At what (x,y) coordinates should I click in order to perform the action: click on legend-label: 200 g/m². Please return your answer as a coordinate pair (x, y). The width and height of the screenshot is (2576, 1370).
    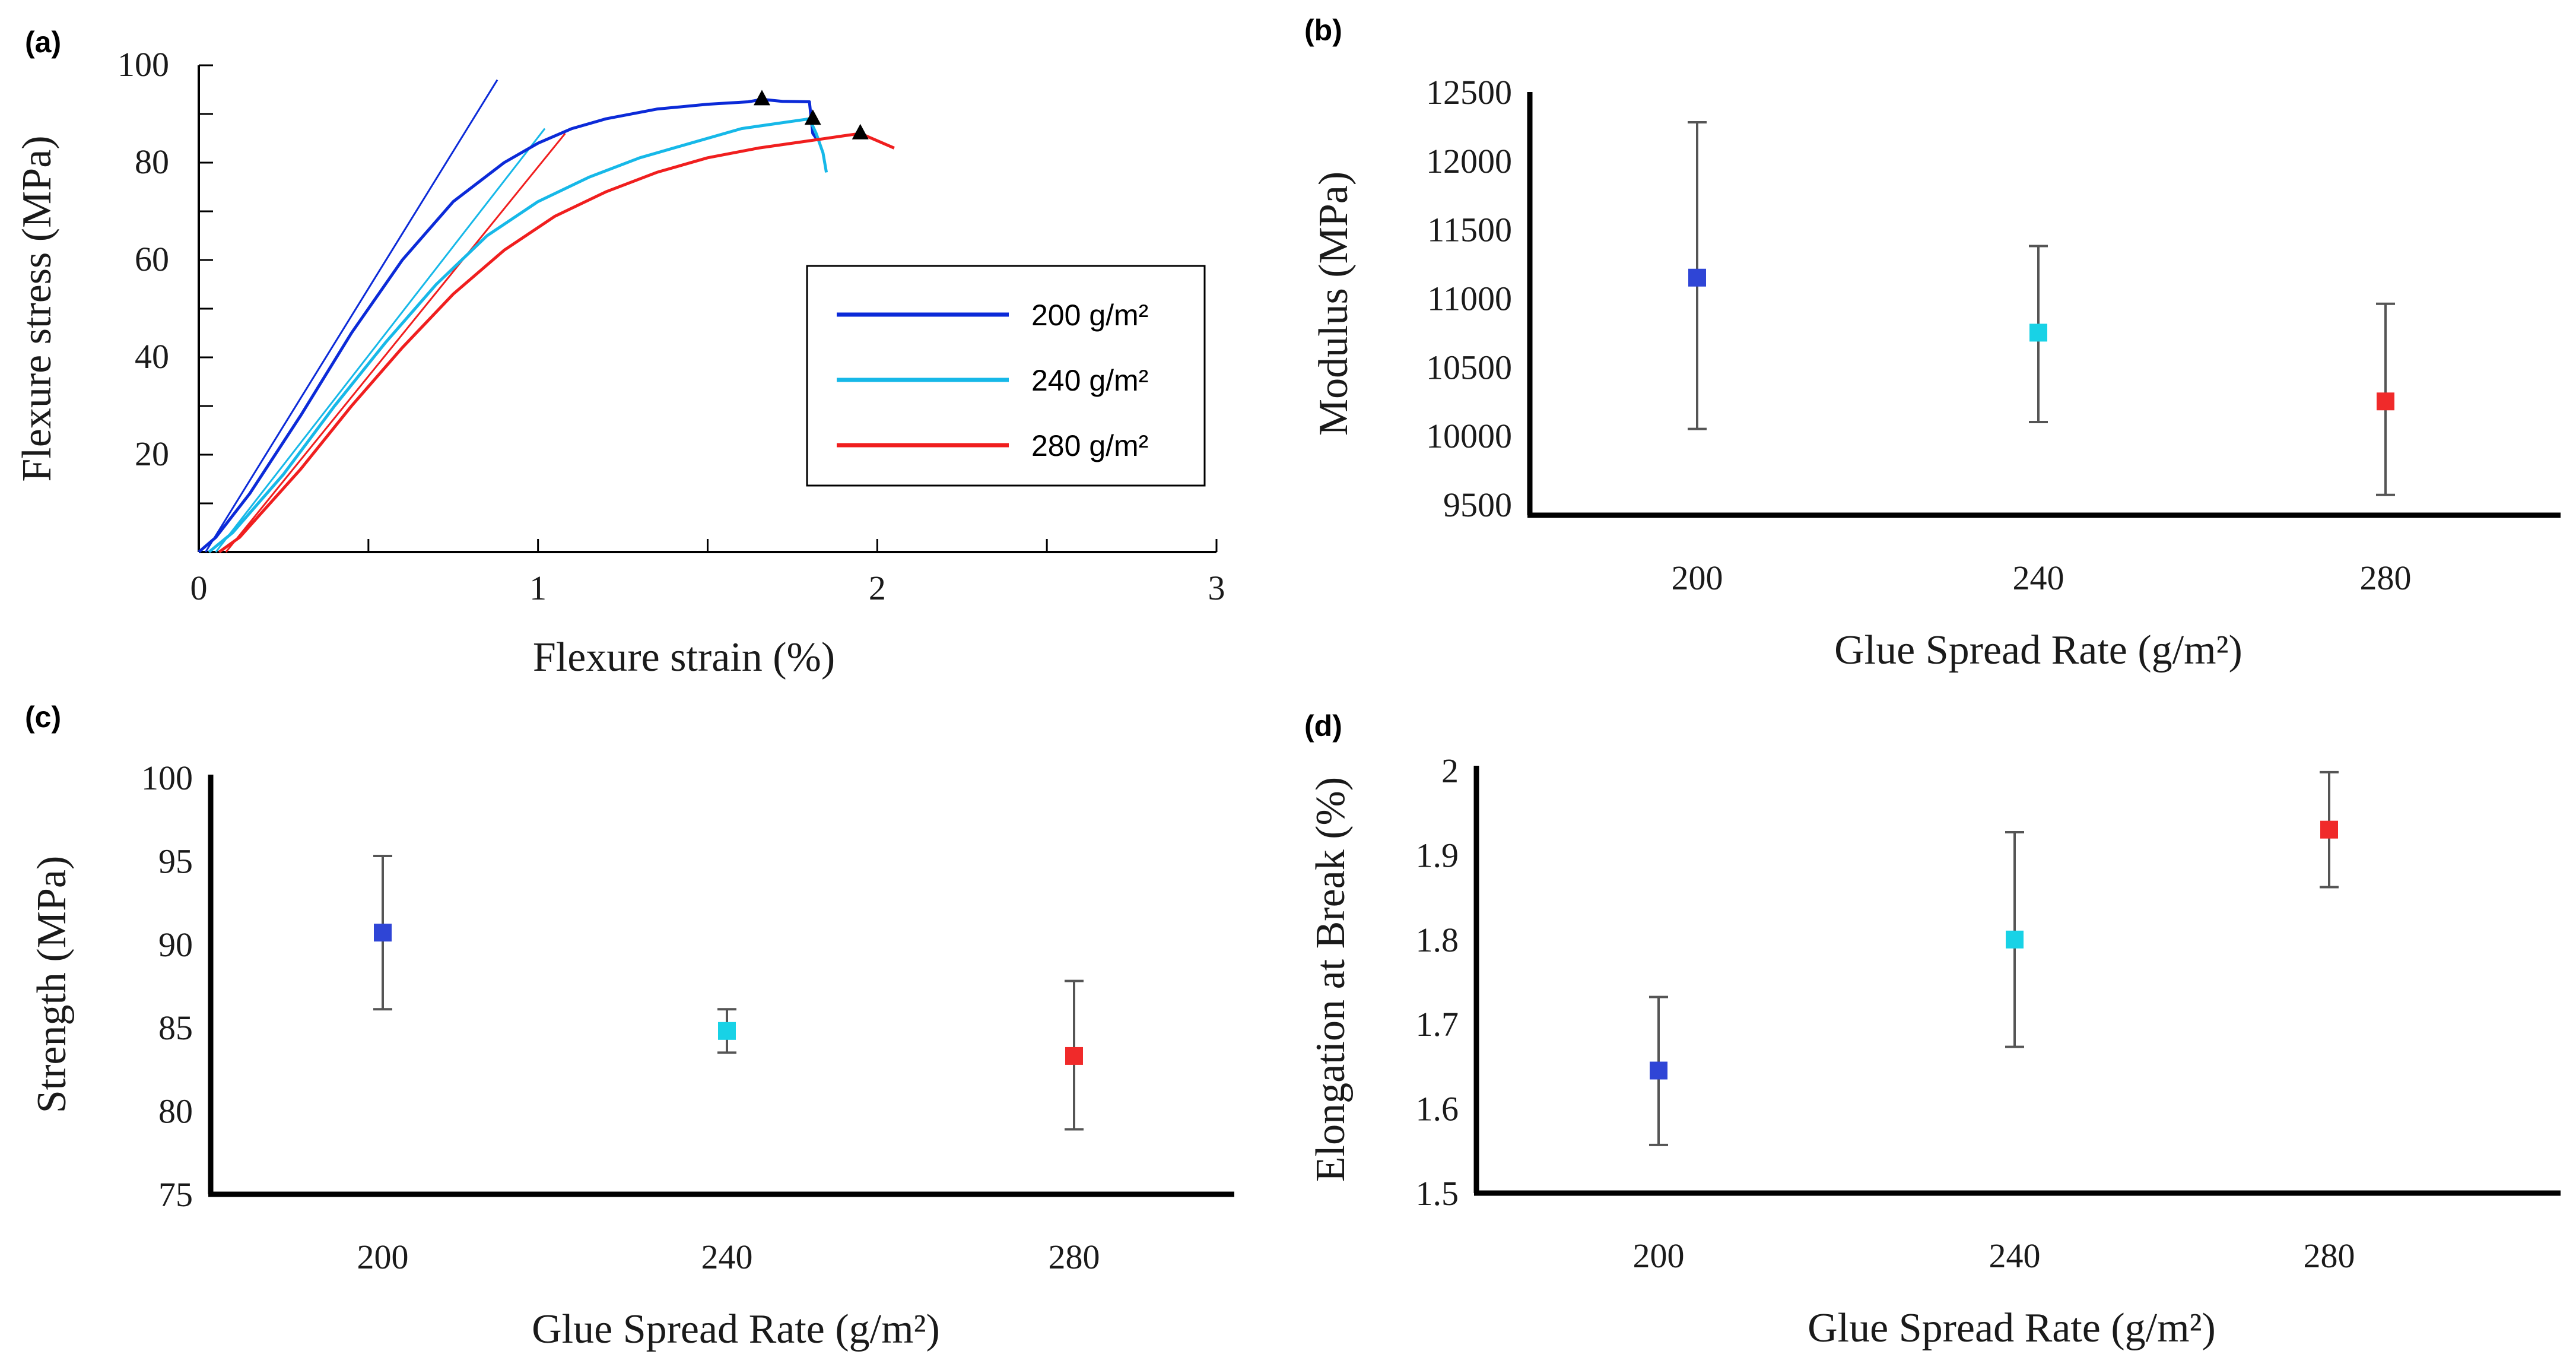
    Looking at the image, I should click on (1089, 315).